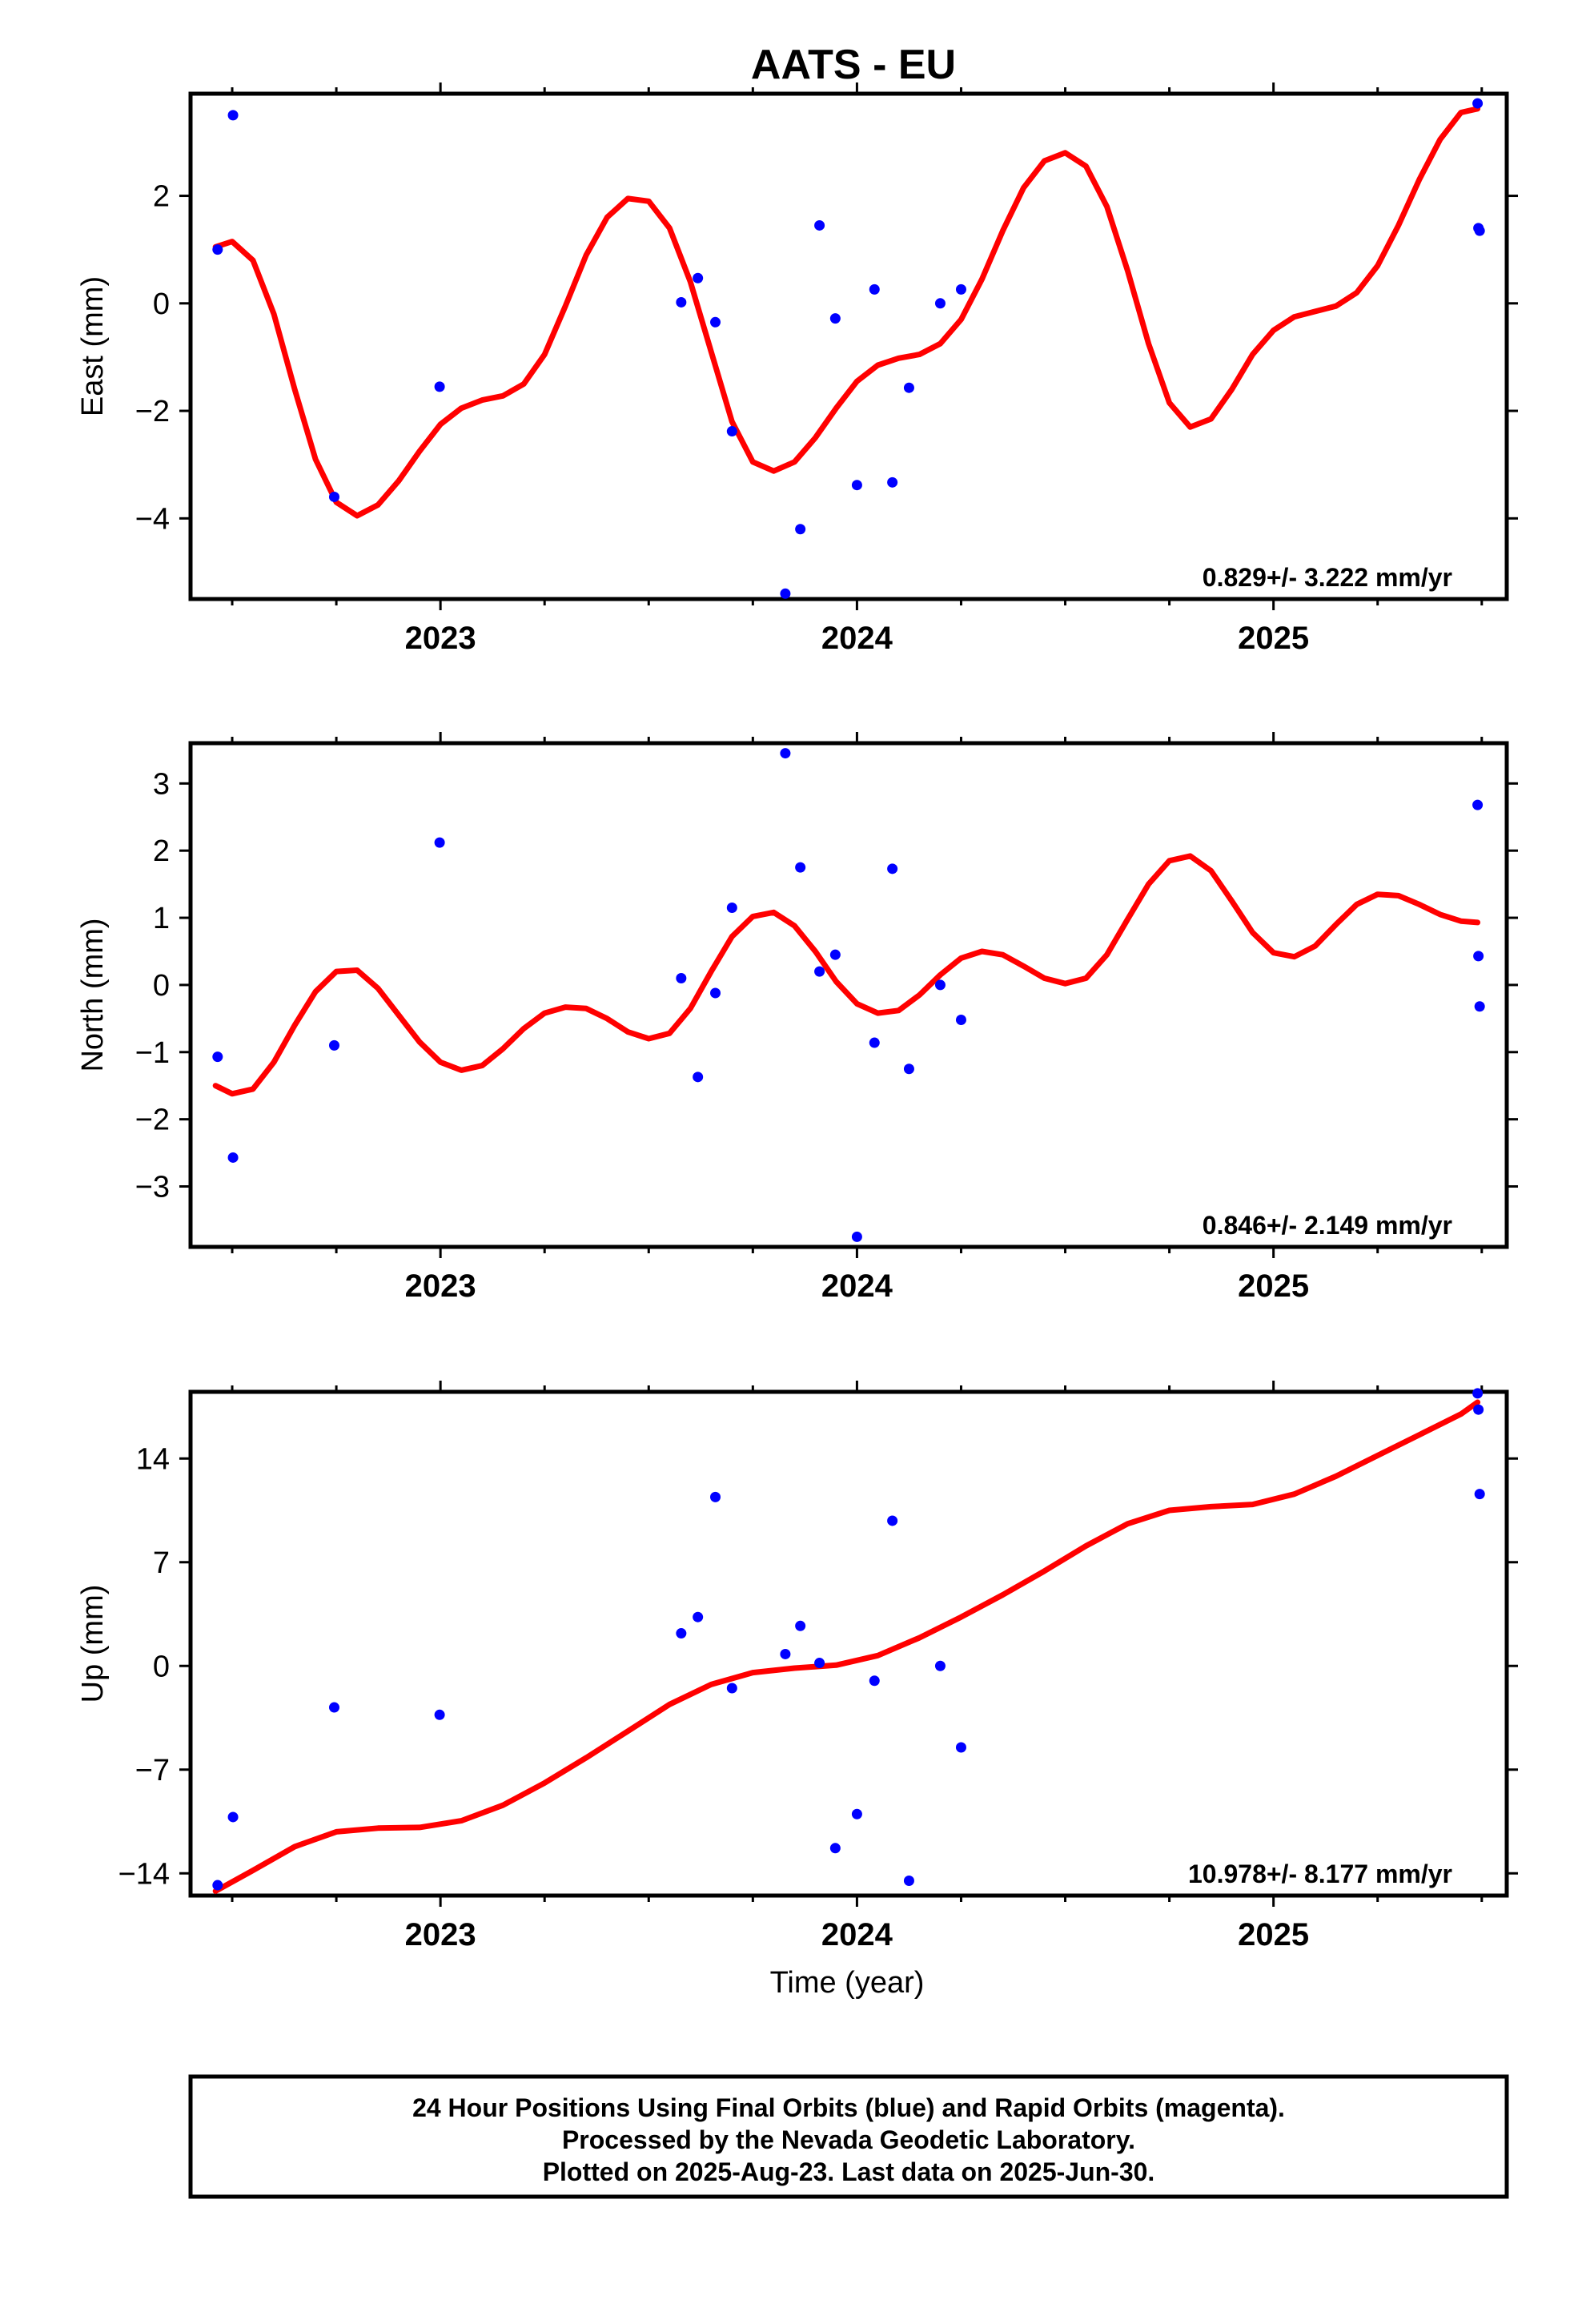  What do you see at coordinates (847, 1983) in the screenshot?
I see `x-axis-title: Time (year)` at bounding box center [847, 1983].